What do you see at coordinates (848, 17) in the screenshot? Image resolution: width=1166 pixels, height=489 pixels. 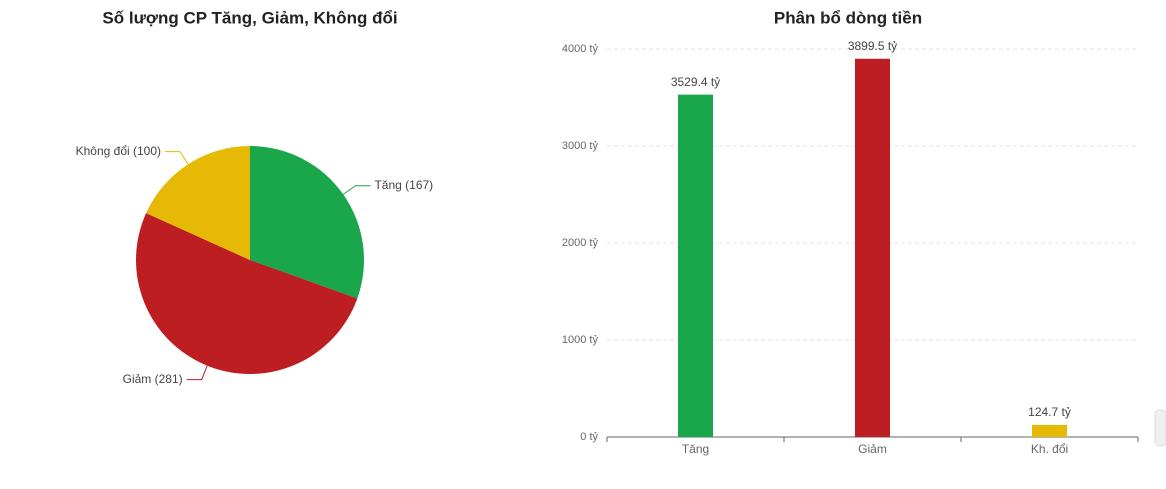 I see `bar-title: Phân bổ dòng tiền` at bounding box center [848, 17].